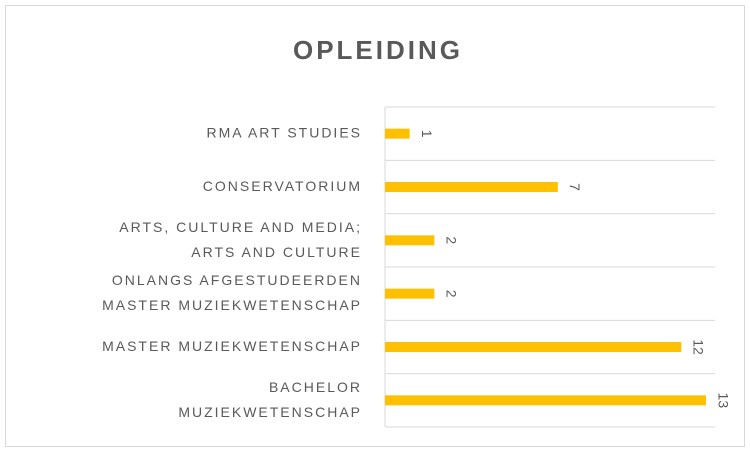 The width and height of the screenshot is (750, 452). Describe the element at coordinates (378, 50) in the screenshot. I see `chart-title: OPLEIDING` at that location.